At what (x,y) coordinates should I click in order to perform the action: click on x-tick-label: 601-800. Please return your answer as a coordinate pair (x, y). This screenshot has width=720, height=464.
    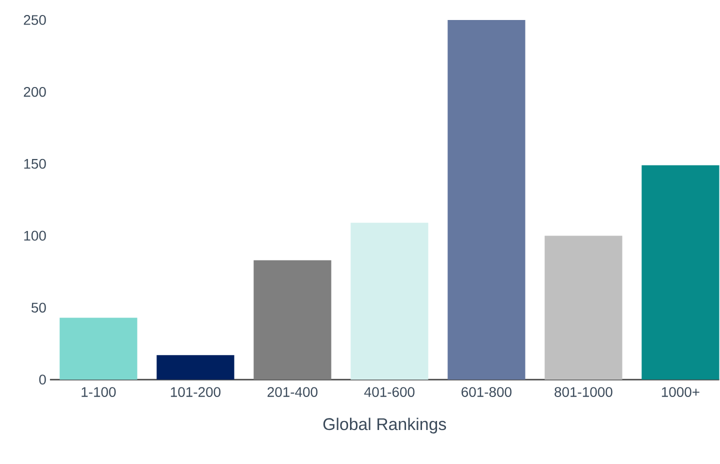
    Looking at the image, I should click on (487, 392).